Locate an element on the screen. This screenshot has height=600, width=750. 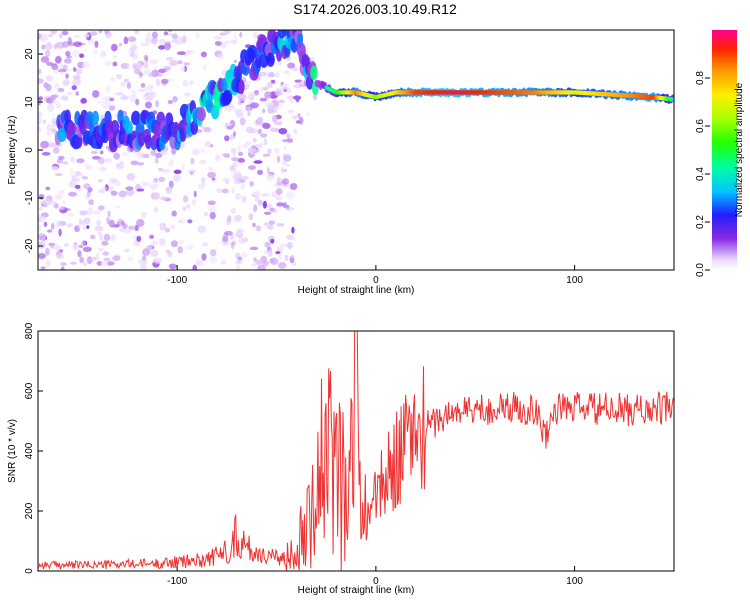
spectrogram-x-label: Height of straight line (km) is located at coordinates (356, 290).